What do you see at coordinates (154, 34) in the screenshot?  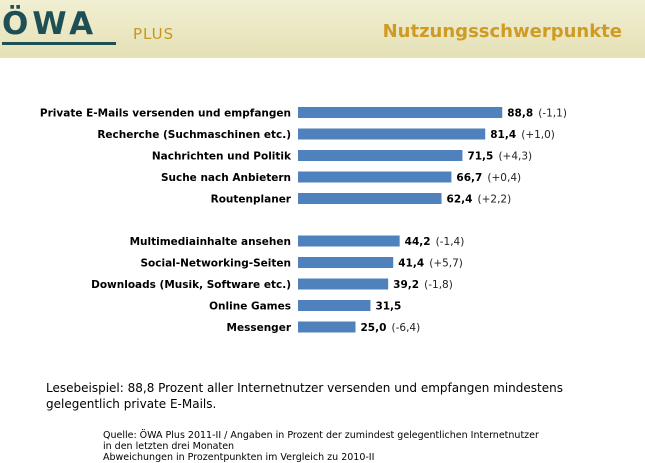 I see `owa-logo-plus: PLUS` at bounding box center [154, 34].